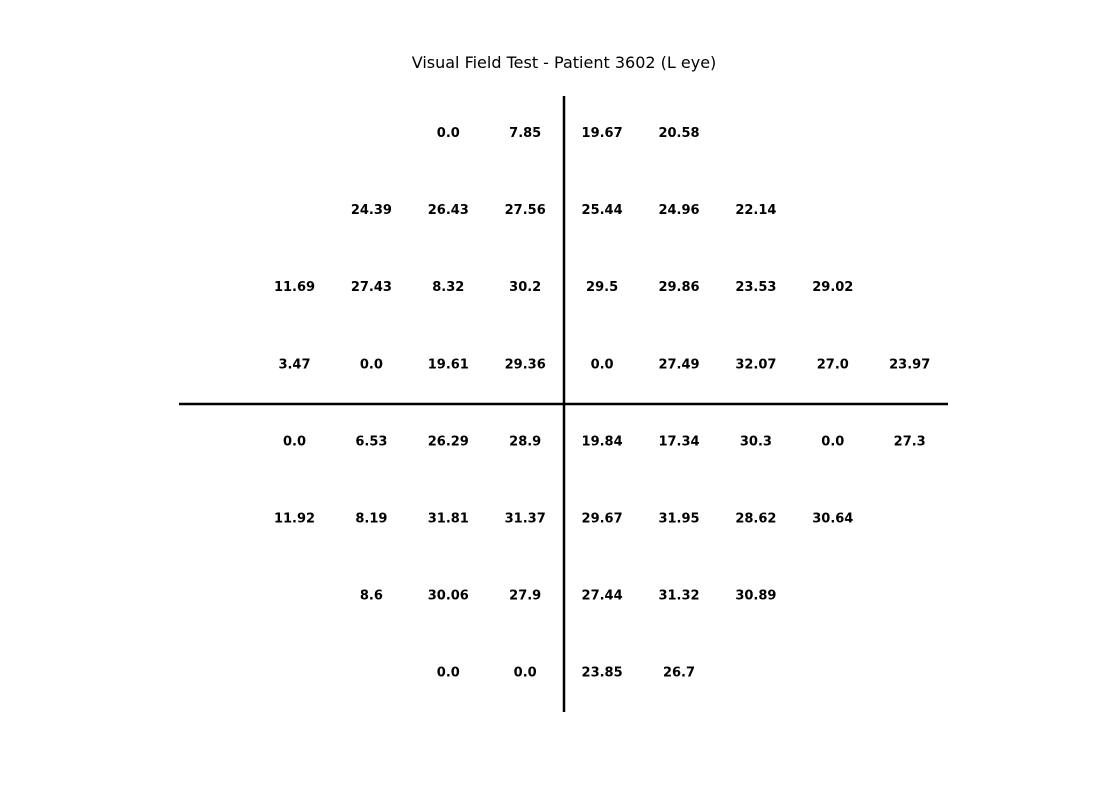 The height and width of the screenshot is (800, 1100). Describe the element at coordinates (448, 441) in the screenshot. I see `cell-value: 26.29` at that location.